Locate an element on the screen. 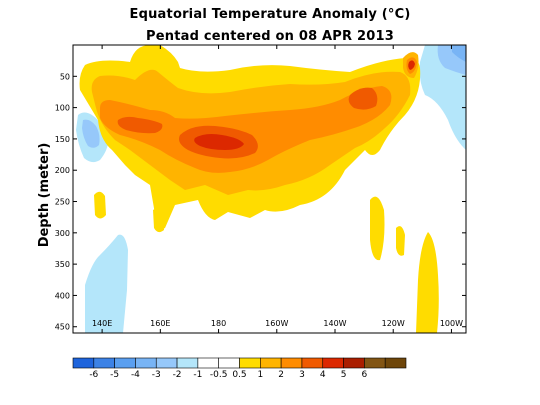 The width and height of the screenshot is (540, 405). y-tick-label: 350 is located at coordinates (62, 264).